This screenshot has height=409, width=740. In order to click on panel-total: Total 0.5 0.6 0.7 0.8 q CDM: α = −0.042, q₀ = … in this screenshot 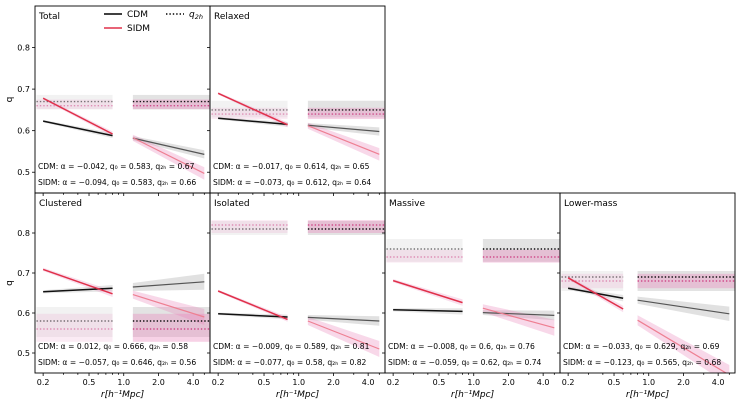, I will do `click(108, 100)`.